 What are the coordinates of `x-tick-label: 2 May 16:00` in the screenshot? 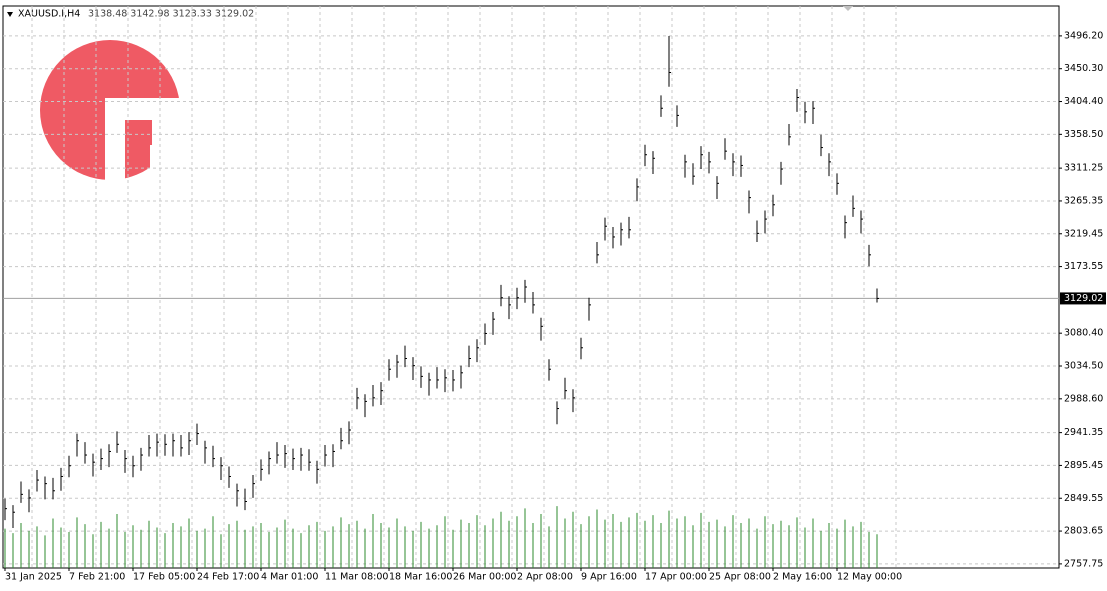 It's located at (802, 577).